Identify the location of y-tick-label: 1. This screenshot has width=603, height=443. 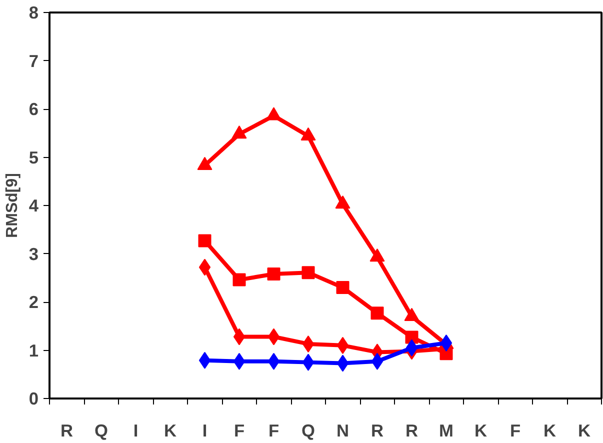
(33, 350).